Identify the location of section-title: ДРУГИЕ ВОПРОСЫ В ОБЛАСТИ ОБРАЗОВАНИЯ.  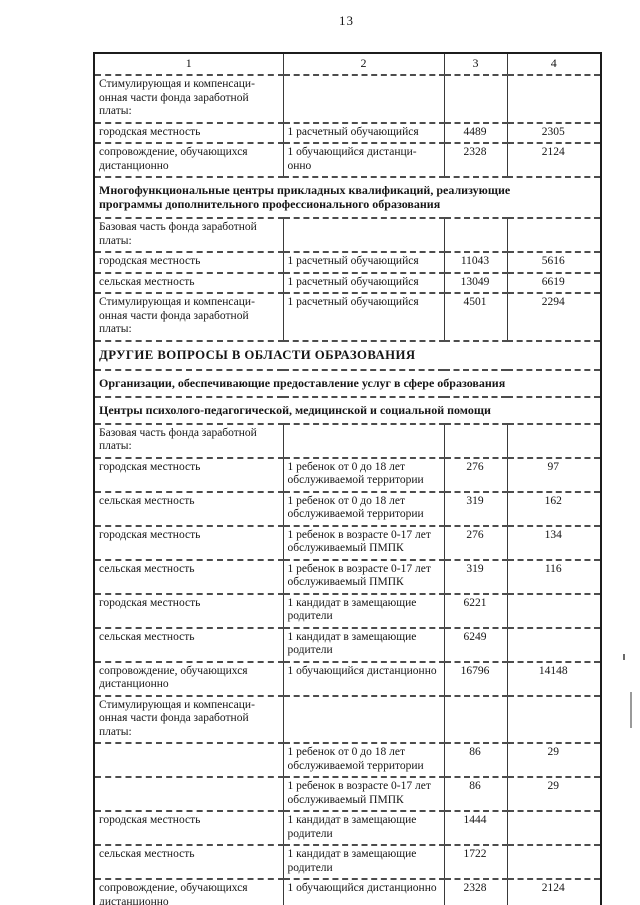
(347, 354).